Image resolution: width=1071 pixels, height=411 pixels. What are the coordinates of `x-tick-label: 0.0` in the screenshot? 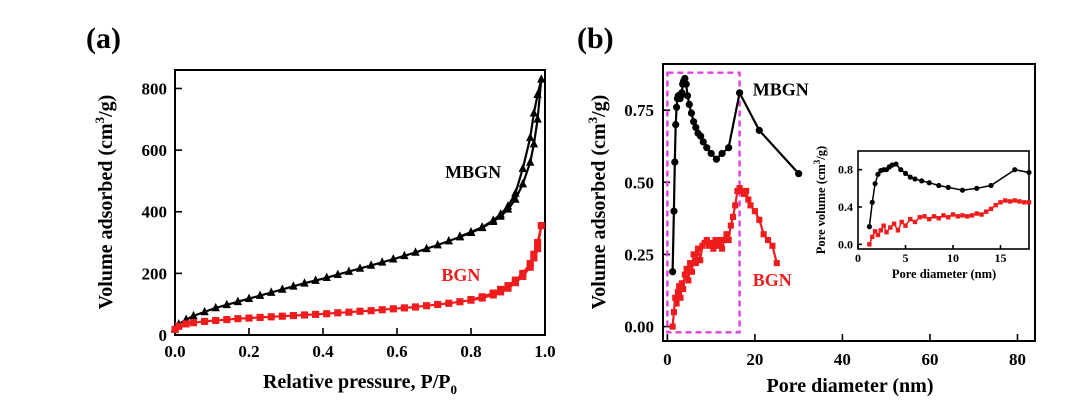 It's located at (174, 351).